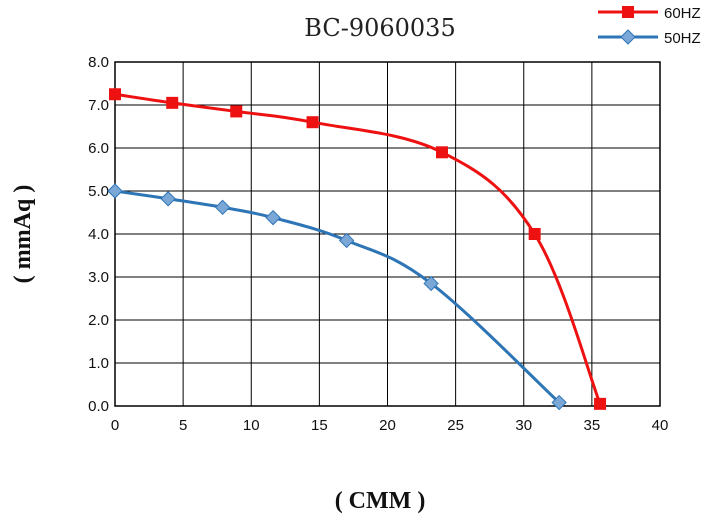  Describe the element at coordinates (251, 425) in the screenshot. I see `x-tick-label: 10` at that location.